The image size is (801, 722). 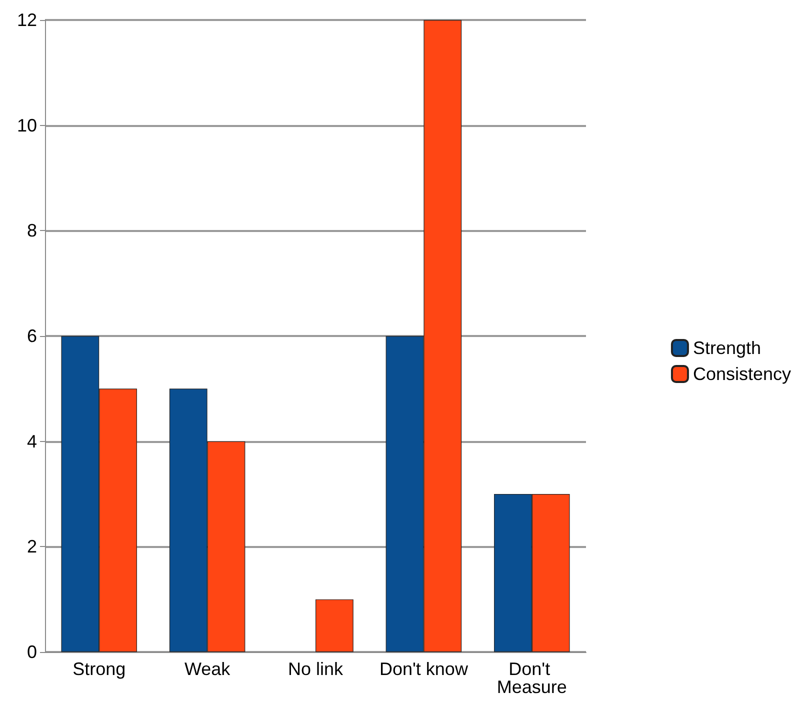 What do you see at coordinates (31, 230) in the screenshot?
I see `y-tick-label: 8` at bounding box center [31, 230].